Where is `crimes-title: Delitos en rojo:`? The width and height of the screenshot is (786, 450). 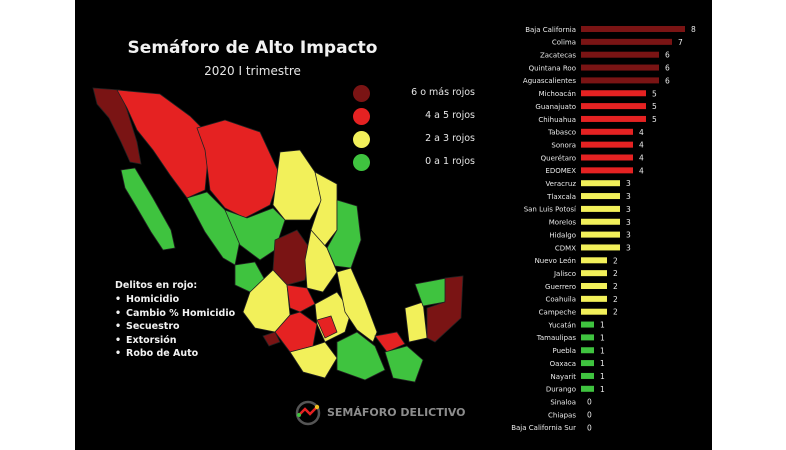 crimes-title: Delitos en rojo: is located at coordinates (156, 285).